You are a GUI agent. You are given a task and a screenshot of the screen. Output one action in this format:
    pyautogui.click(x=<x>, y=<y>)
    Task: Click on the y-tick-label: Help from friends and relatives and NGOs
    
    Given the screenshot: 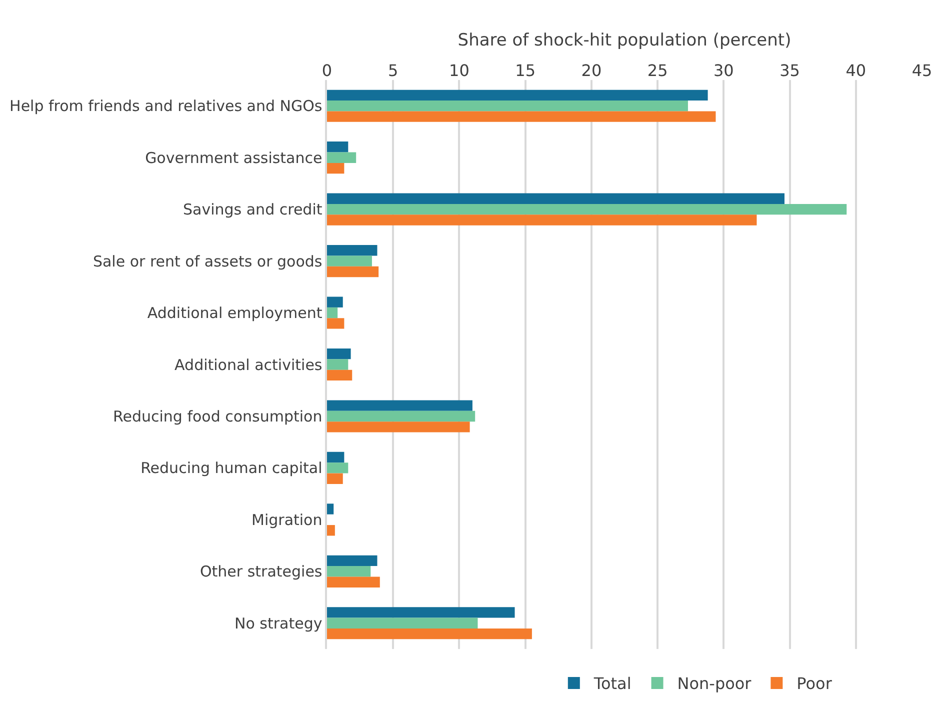 What is the action you would take?
    pyautogui.click(x=166, y=106)
    